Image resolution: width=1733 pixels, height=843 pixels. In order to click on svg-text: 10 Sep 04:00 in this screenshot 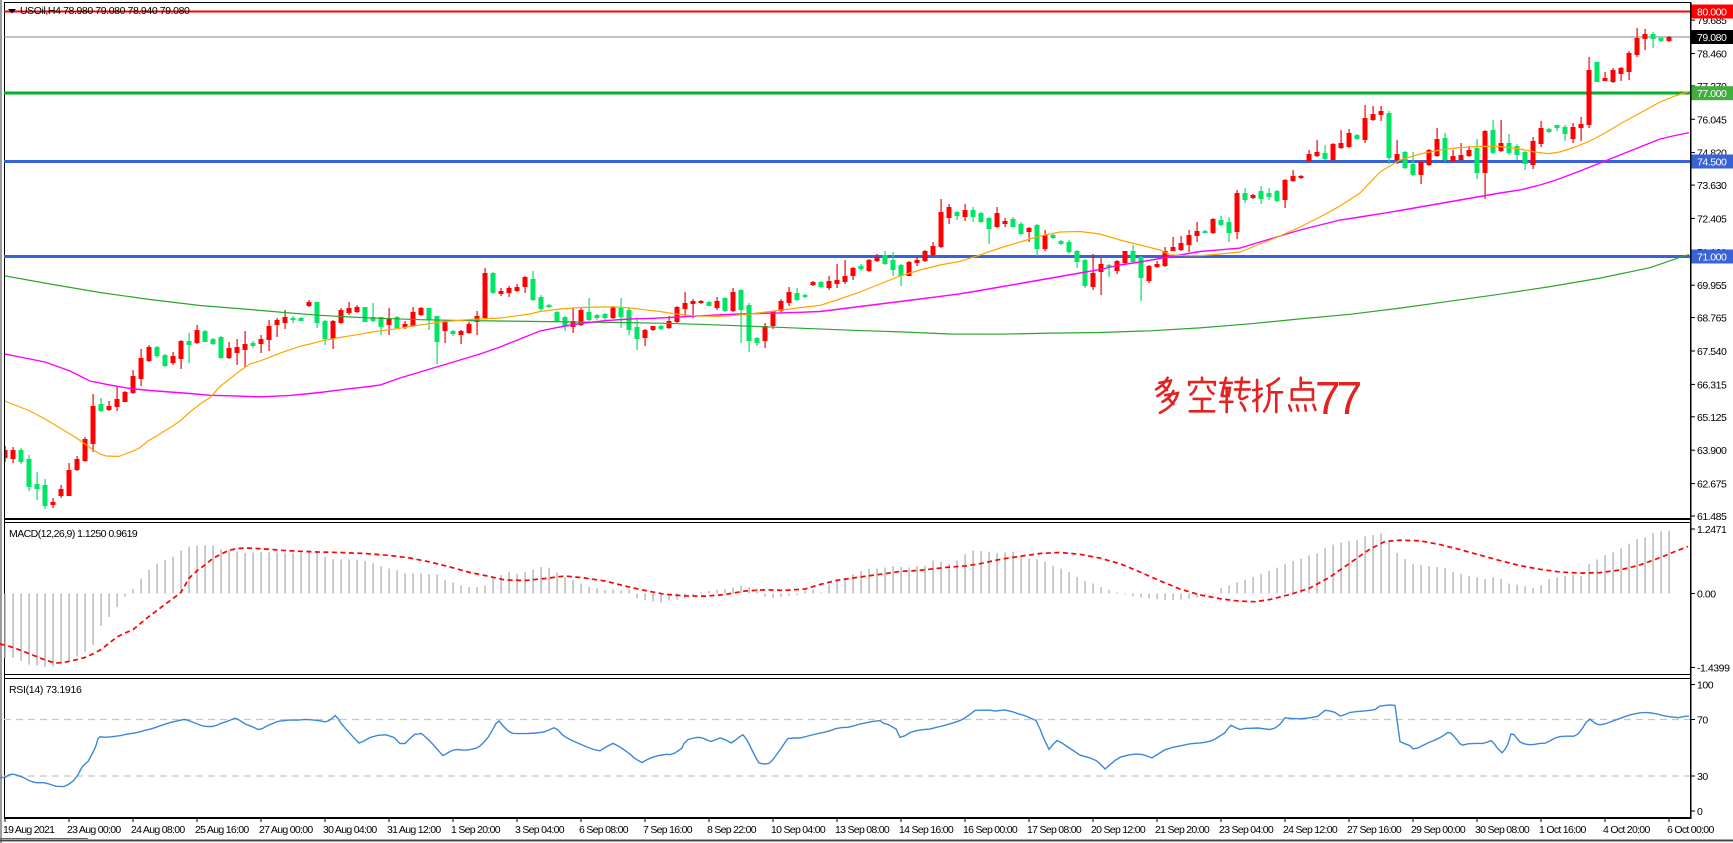, I will do `click(798, 830)`.